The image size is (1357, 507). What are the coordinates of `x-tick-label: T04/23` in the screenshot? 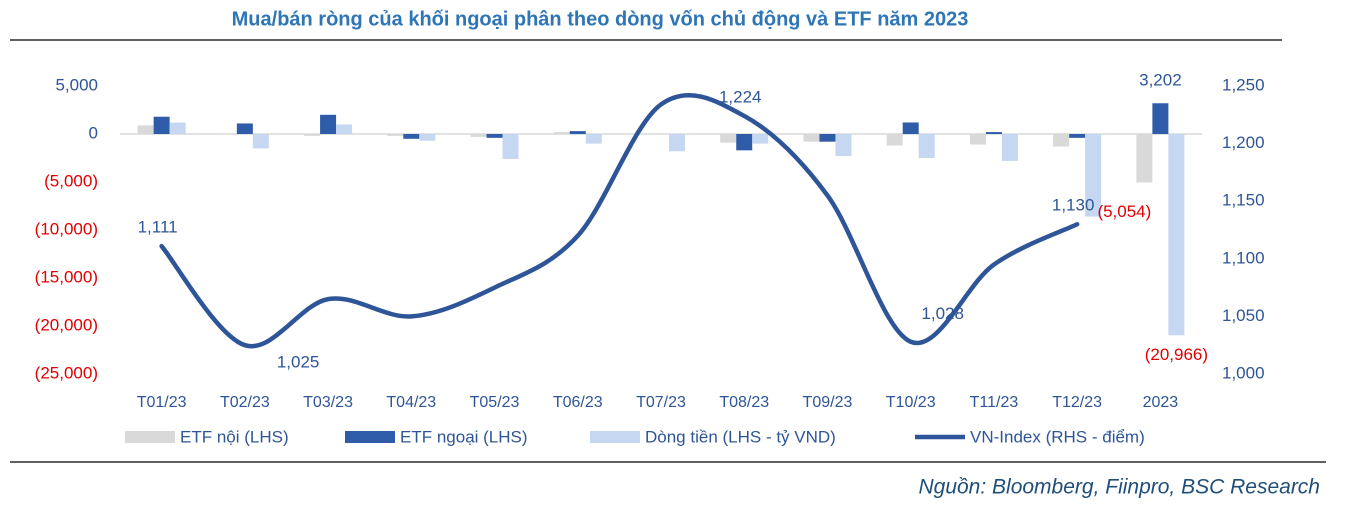 It's located at (411, 402).